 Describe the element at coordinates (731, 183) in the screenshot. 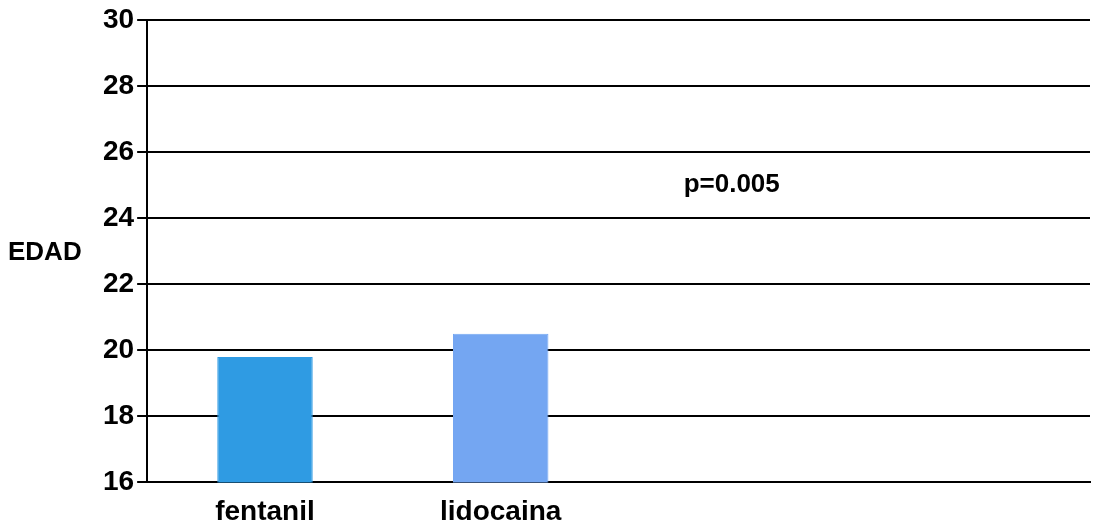

I see `annotation: p=0.005` at that location.